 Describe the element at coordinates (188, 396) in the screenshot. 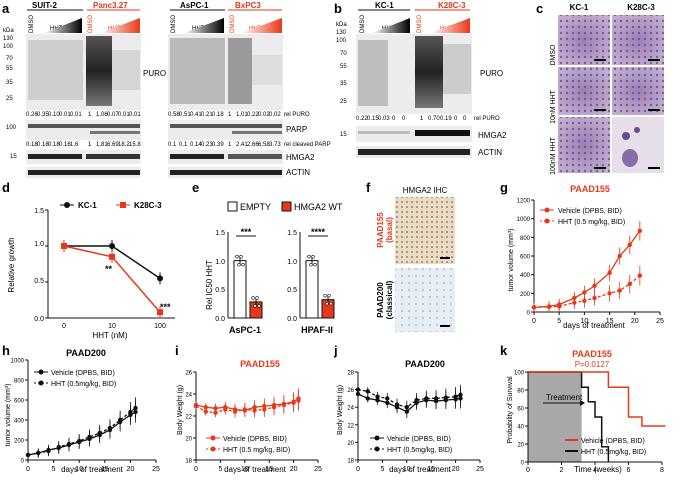

I see `y-tick-label: 24` at that location.